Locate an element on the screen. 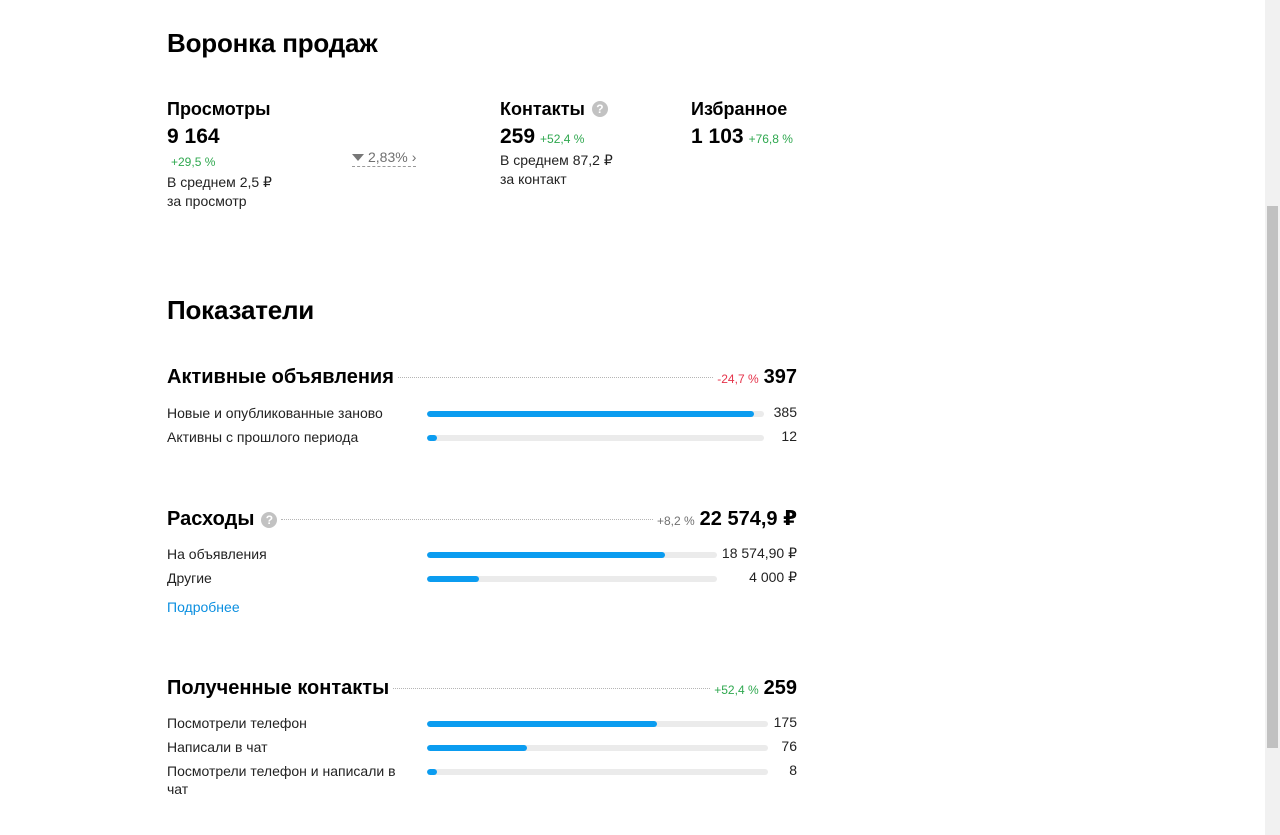  row-value: 18 574,90 ₽ is located at coordinates (759, 553).